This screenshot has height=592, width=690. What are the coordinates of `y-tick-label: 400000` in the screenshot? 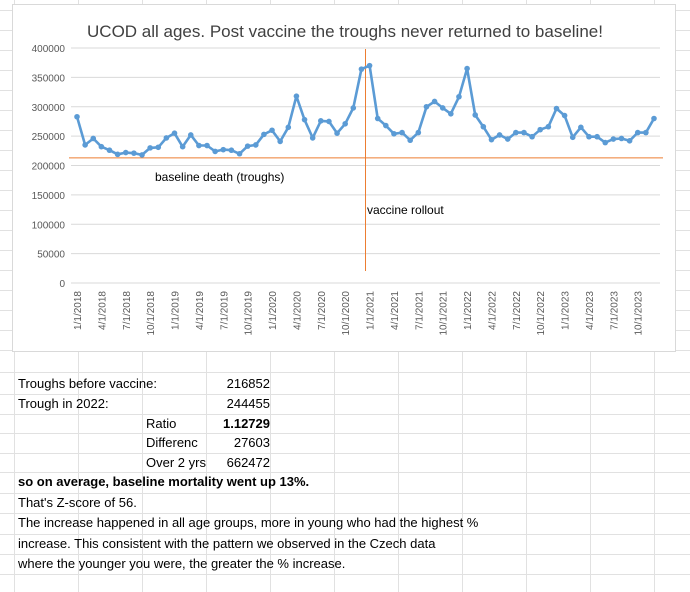 It's located at (49, 49).